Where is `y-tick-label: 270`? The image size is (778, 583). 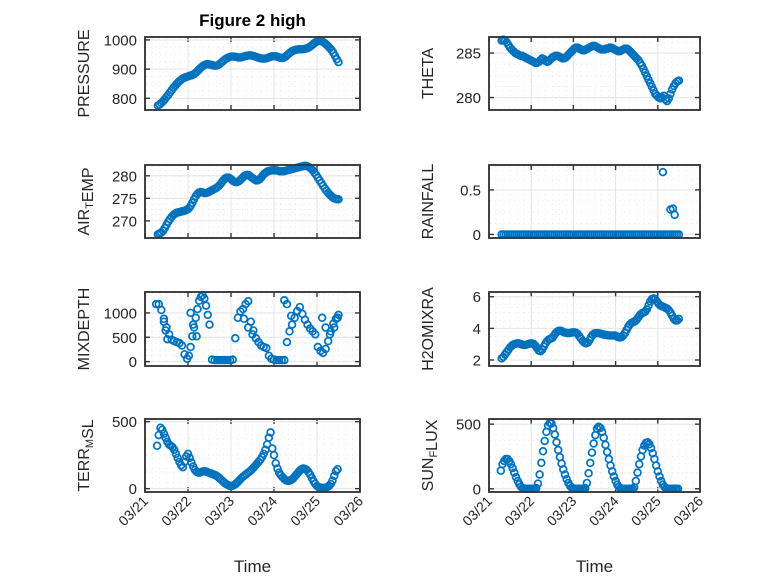
y-tick-label: 270 is located at coordinates (124, 221).